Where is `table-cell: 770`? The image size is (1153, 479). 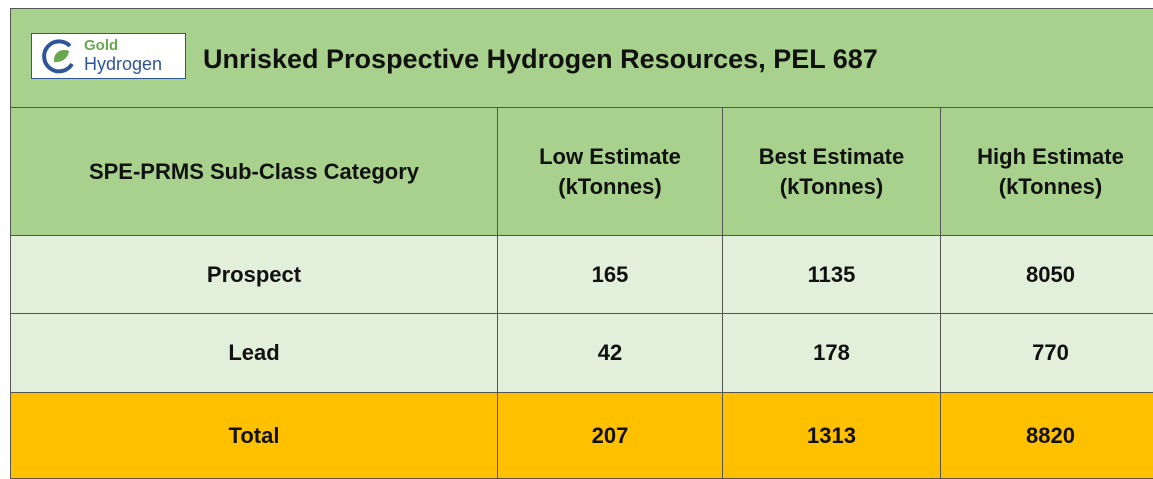
table-cell: 770 is located at coordinates (1046, 353).